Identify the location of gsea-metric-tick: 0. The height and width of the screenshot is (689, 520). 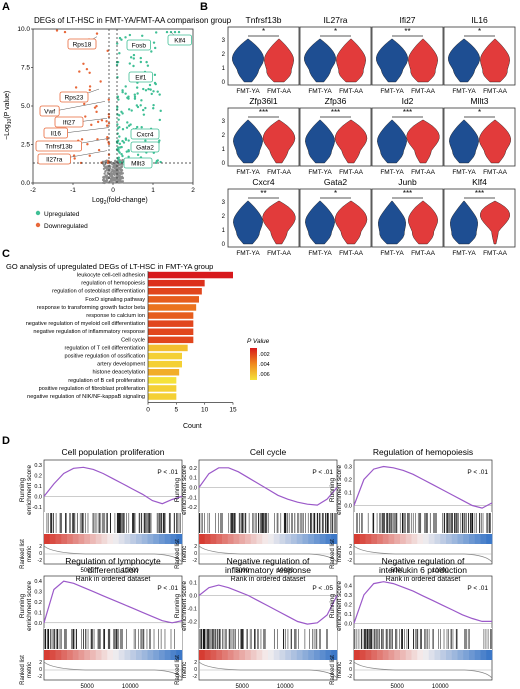
(40, 670).